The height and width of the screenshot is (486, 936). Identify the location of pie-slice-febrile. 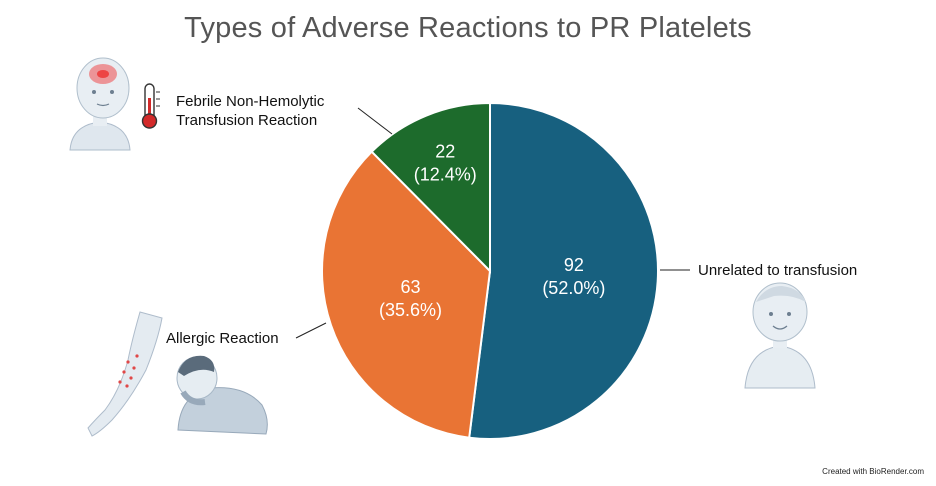
(430, 187).